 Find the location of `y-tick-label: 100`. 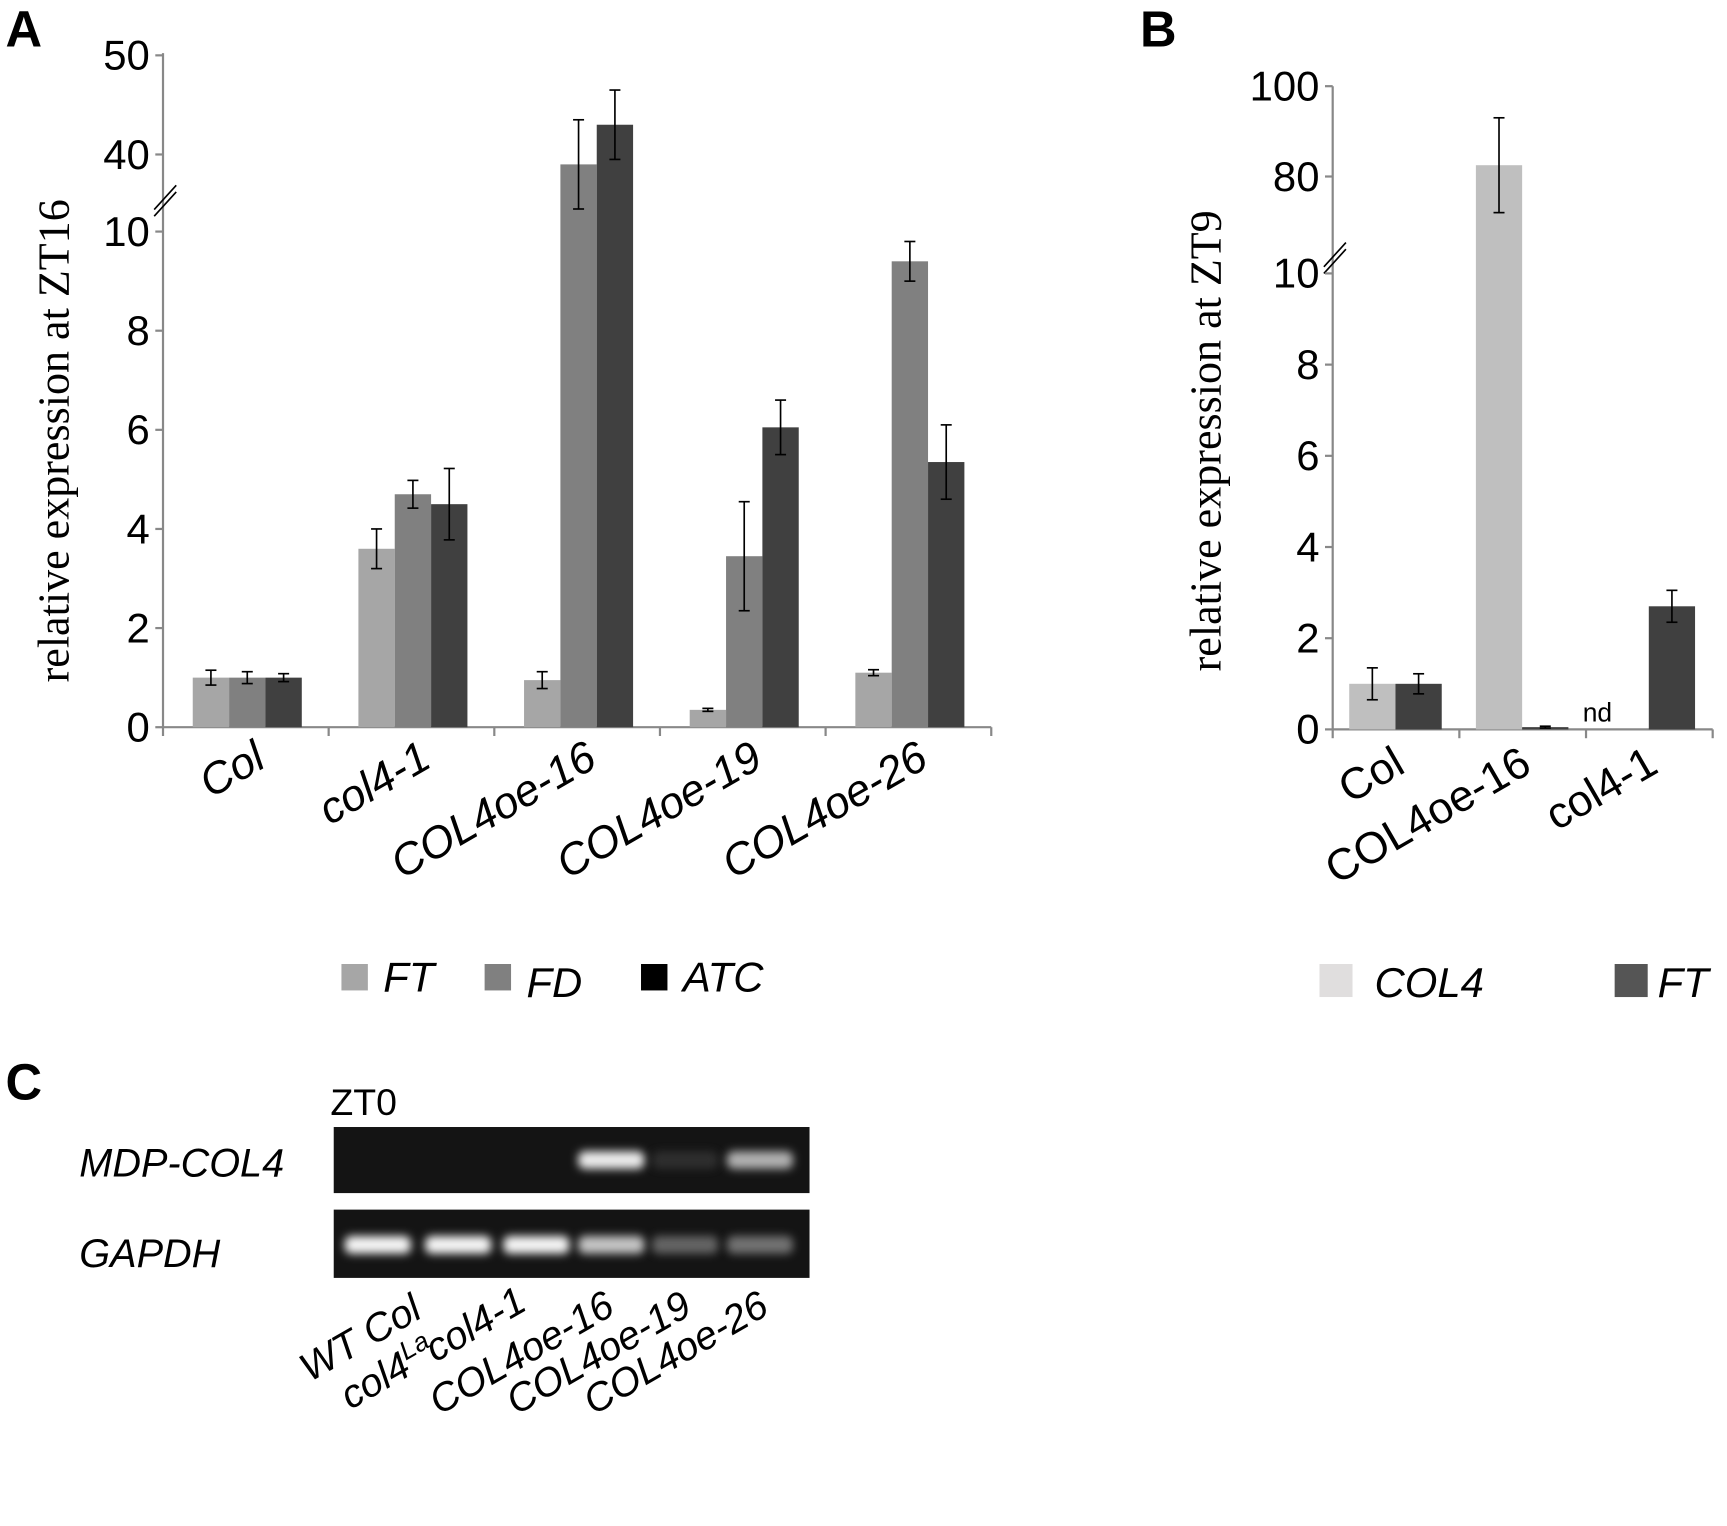

y-tick-label: 100 is located at coordinates (1285, 86).